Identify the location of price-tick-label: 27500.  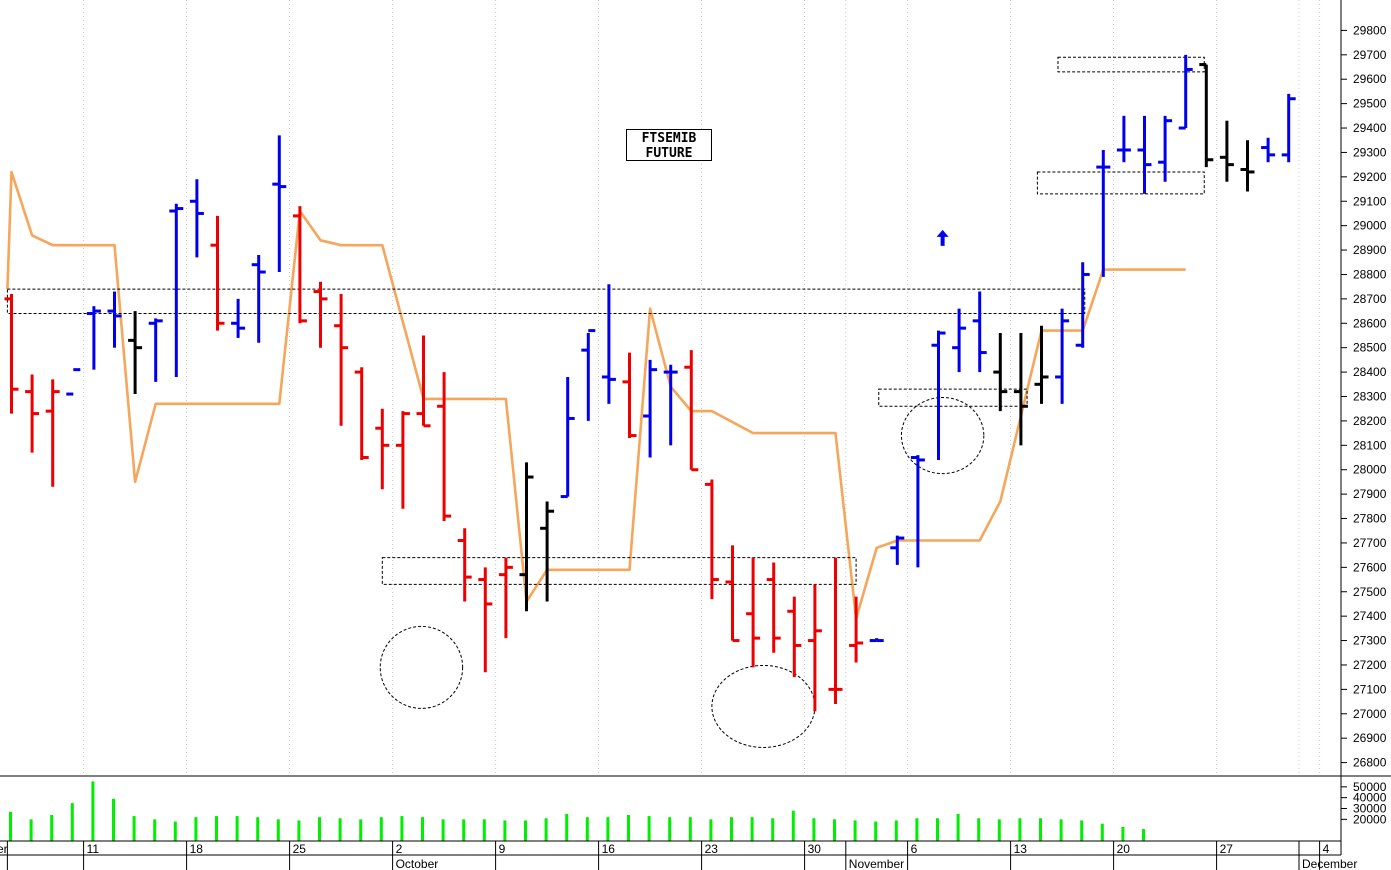
(1370, 592).